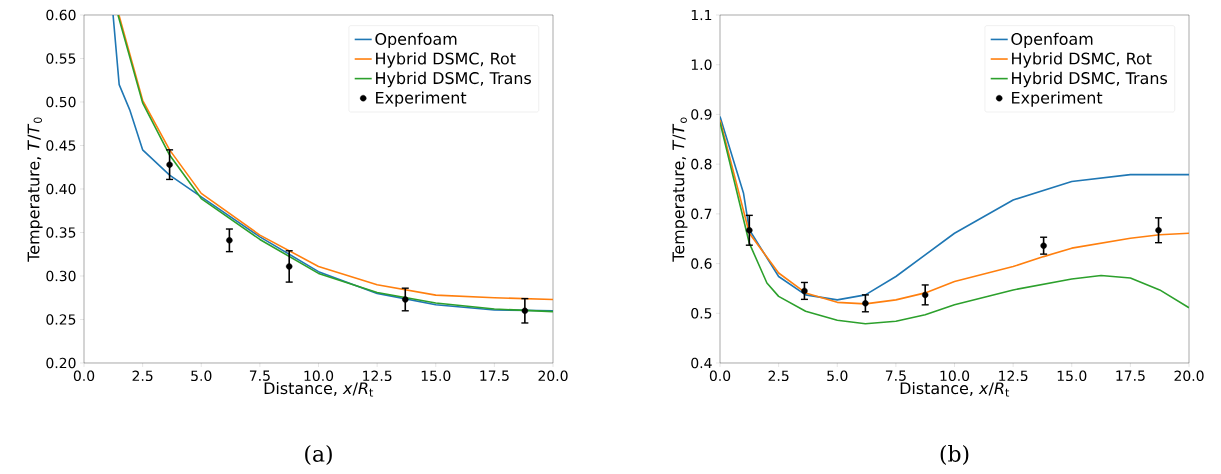  I want to click on y-tick-label: 0.35, so click(61, 232).